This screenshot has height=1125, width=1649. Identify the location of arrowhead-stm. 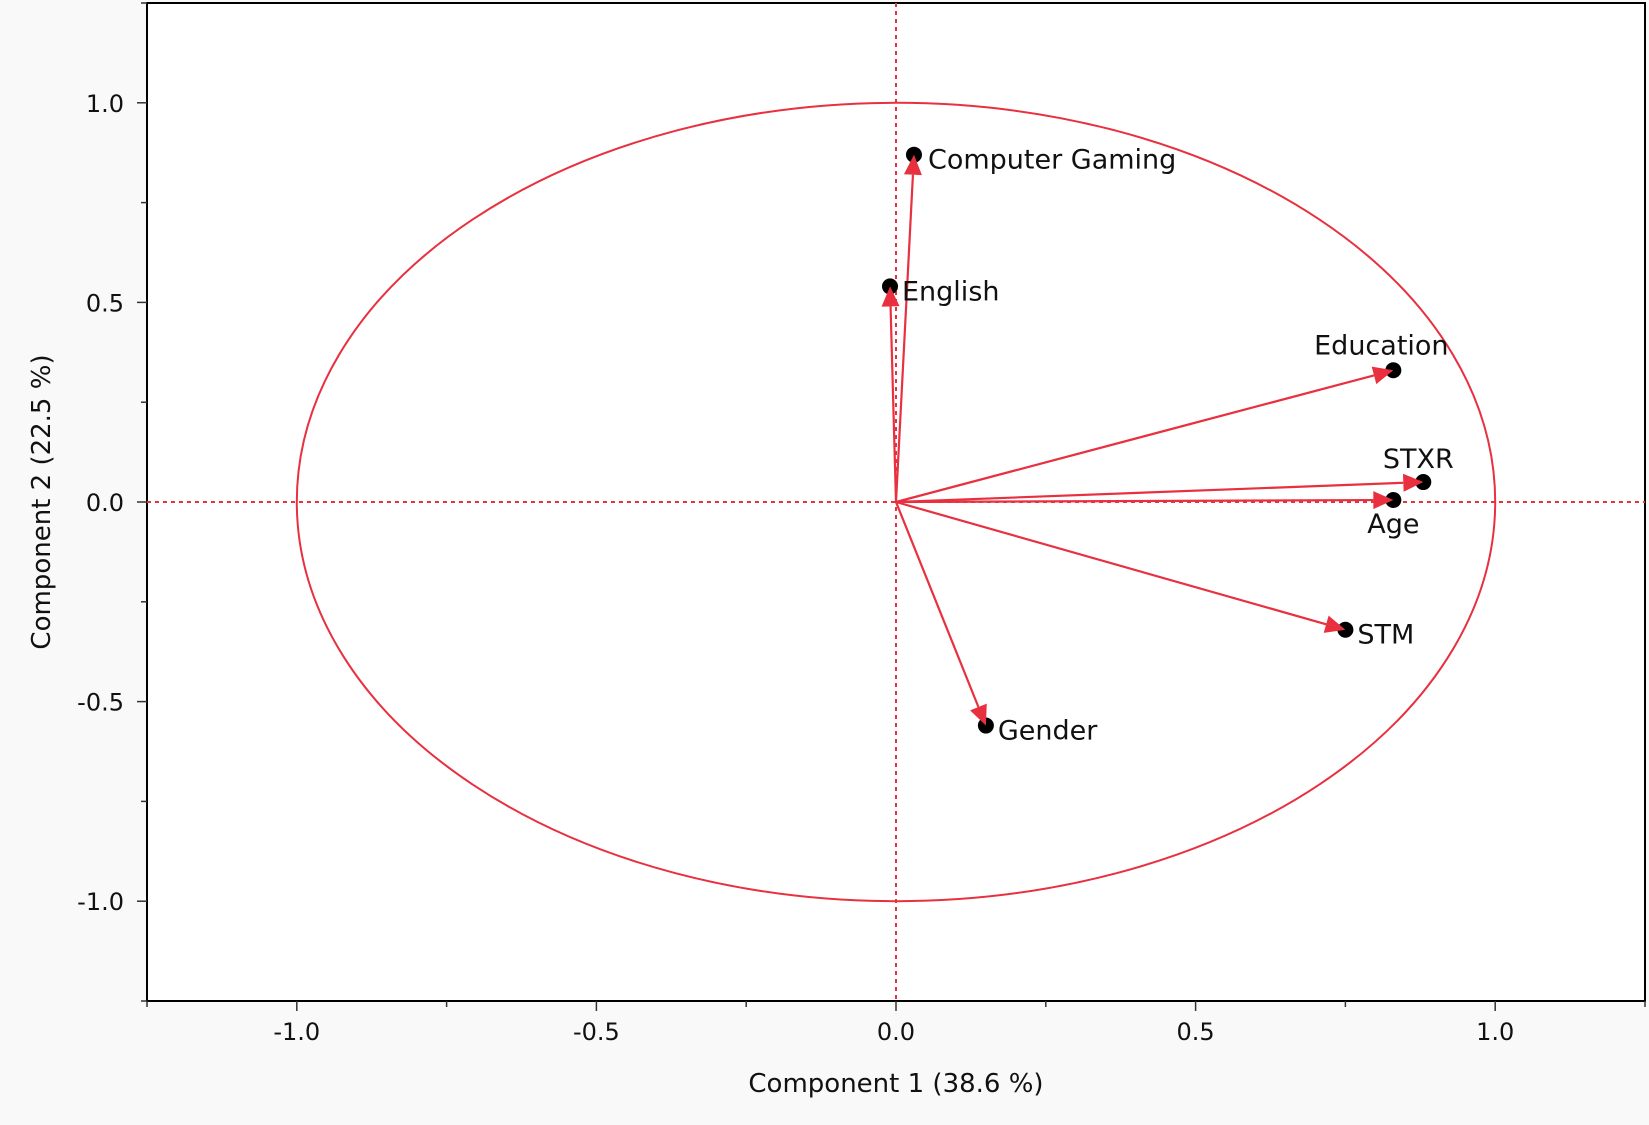
(1334, 624).